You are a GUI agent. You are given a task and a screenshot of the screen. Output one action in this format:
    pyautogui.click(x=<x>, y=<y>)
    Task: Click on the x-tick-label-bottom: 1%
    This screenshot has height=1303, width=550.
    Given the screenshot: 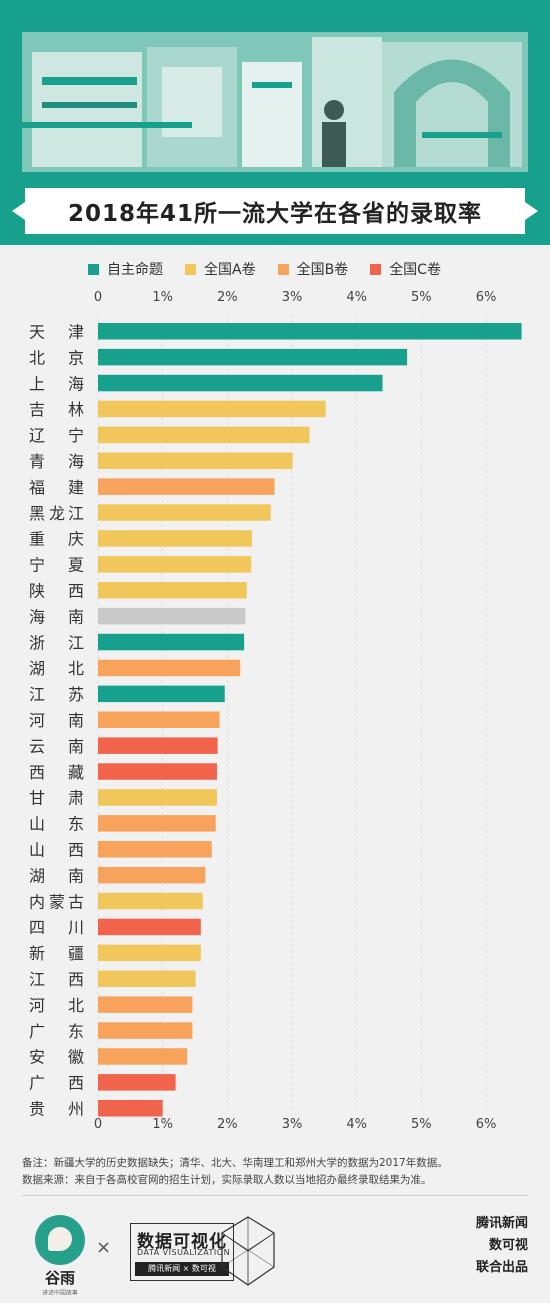 What is the action you would take?
    pyautogui.click(x=162, y=1124)
    